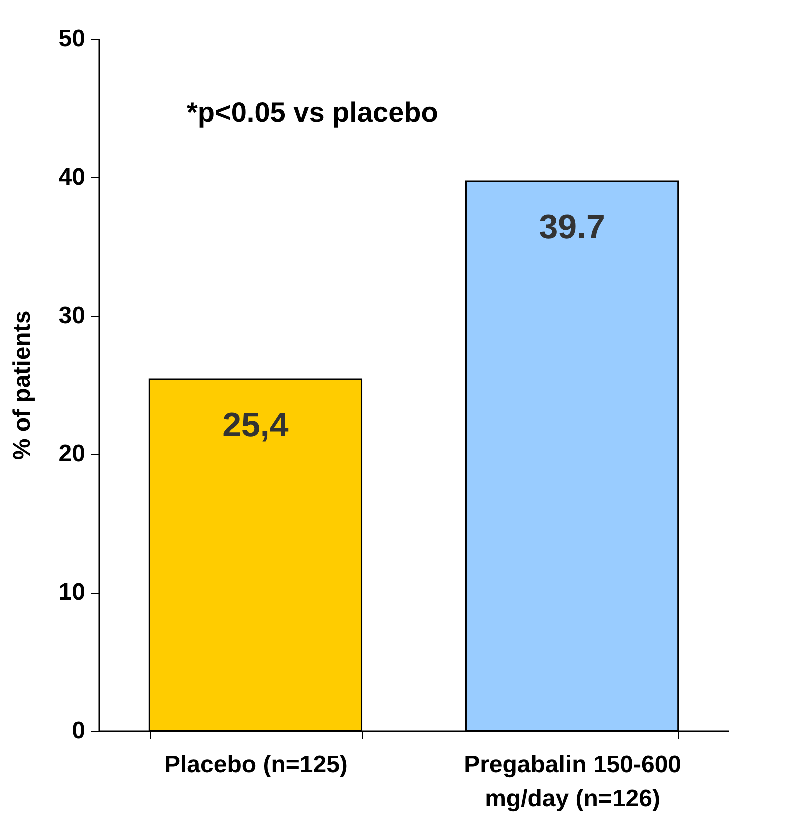 Image resolution: width=800 pixels, height=838 pixels. What do you see at coordinates (72, 177) in the screenshot?
I see `y-tick-label: 40` at bounding box center [72, 177].